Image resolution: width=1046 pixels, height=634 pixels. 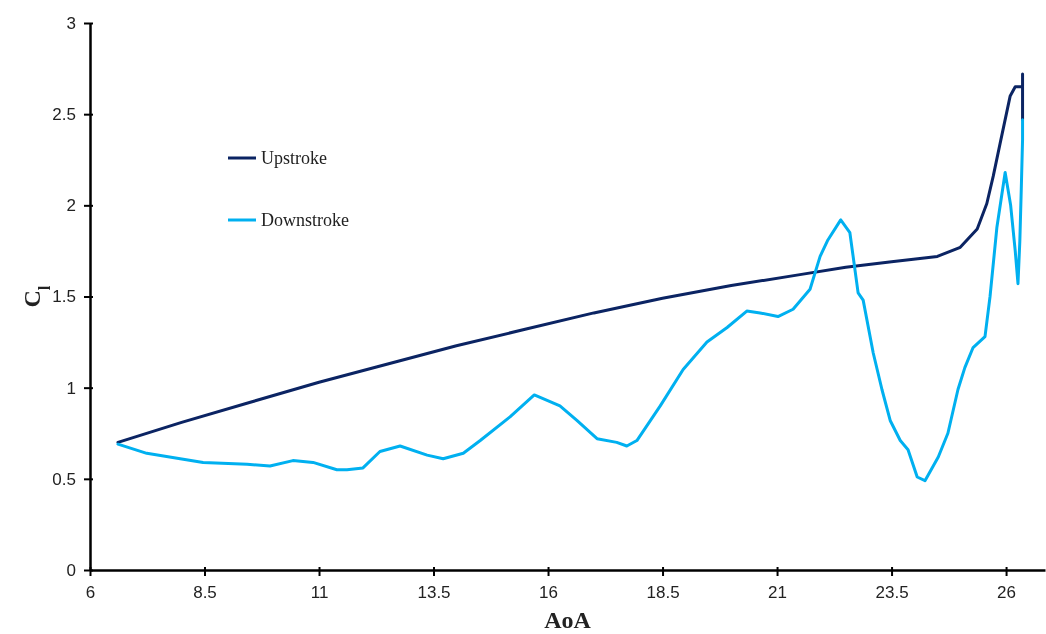 I want to click on x-tick-label: 21, so click(x=778, y=592).